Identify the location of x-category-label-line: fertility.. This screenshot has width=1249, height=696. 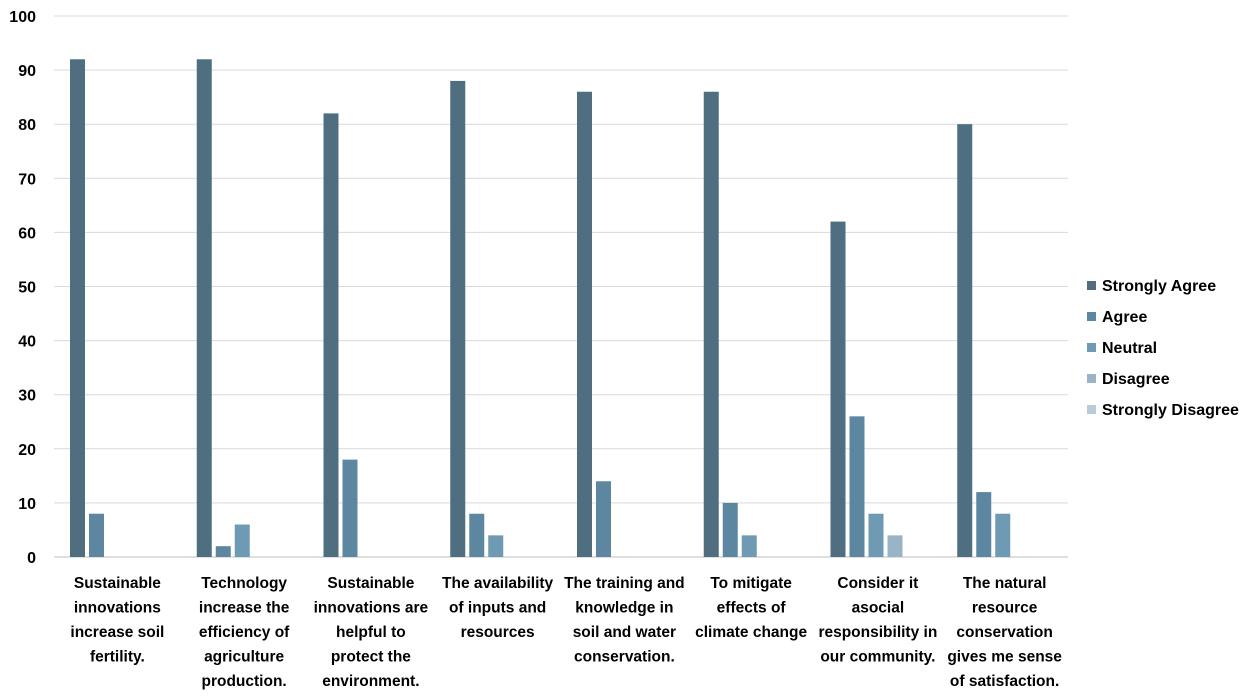
(117, 657).